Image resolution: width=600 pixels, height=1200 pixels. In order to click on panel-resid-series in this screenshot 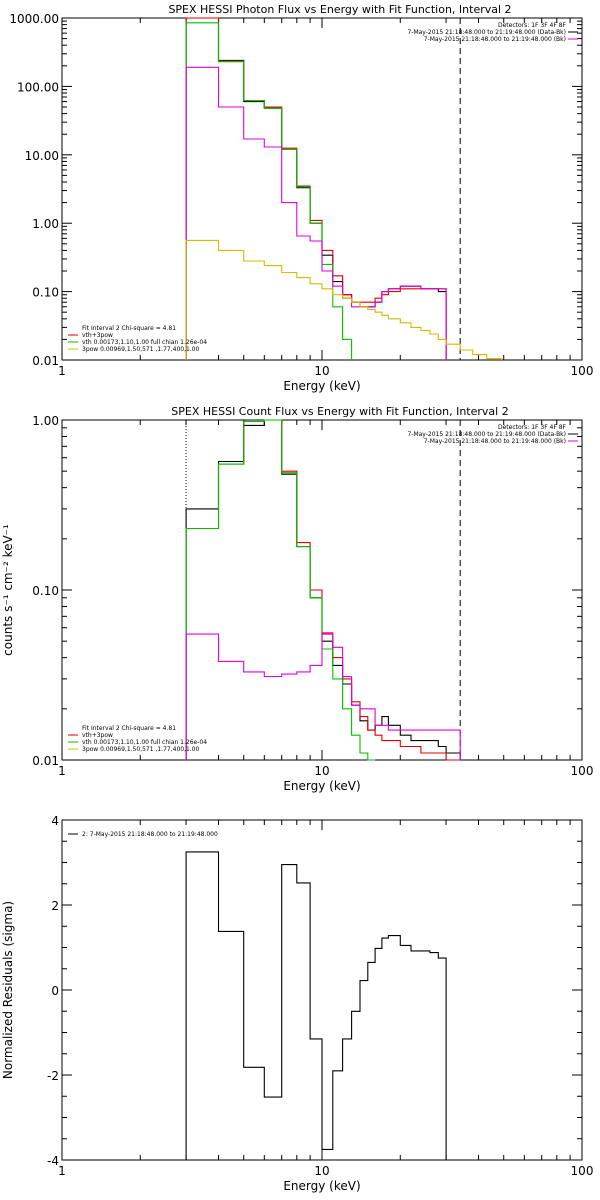, I will do `click(316, 1005)`.